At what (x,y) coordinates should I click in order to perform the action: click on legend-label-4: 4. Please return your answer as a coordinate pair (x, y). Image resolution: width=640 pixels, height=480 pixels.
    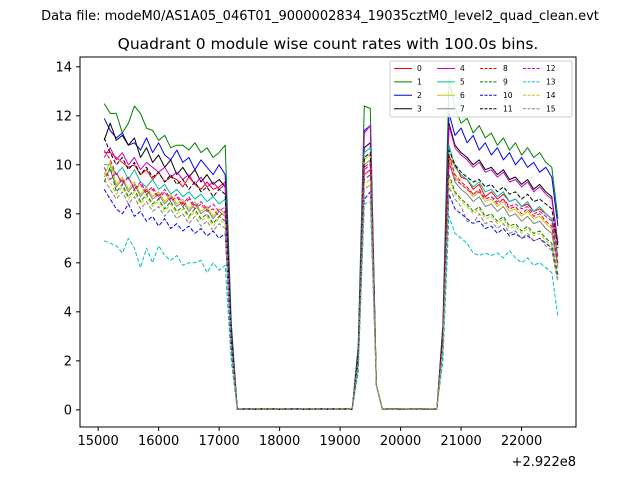
    Looking at the image, I should click on (462, 68).